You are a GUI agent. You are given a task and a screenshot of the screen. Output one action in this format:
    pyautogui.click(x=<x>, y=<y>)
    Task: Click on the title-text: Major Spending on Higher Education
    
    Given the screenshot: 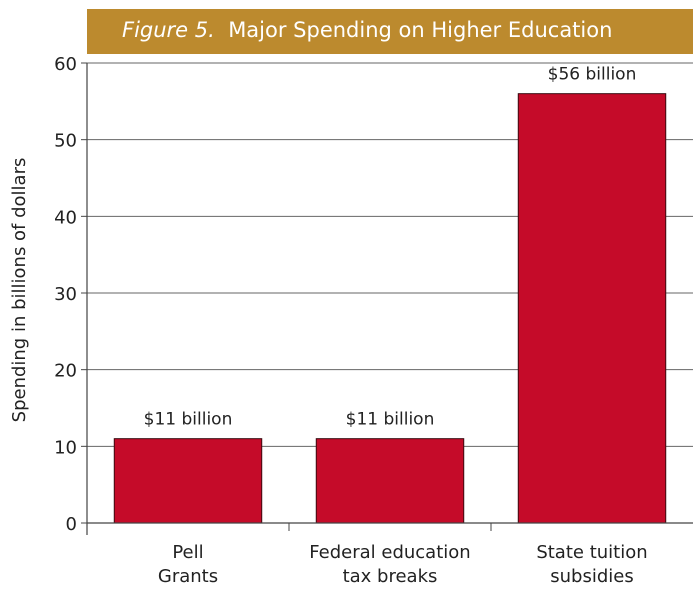 What is the action you would take?
    pyautogui.click(x=420, y=30)
    